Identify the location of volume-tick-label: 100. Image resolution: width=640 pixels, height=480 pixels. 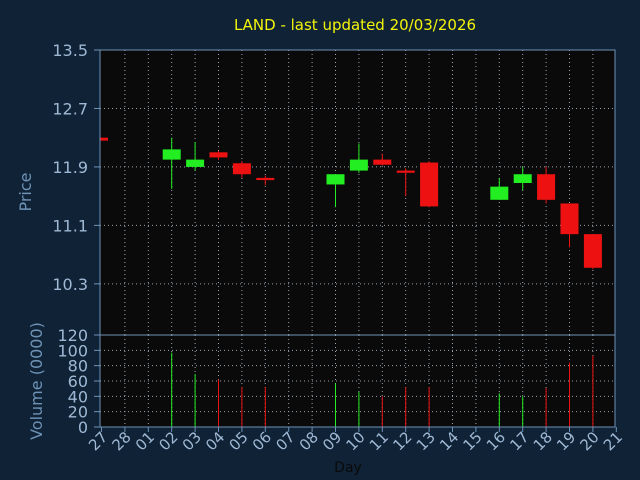
(72, 350).